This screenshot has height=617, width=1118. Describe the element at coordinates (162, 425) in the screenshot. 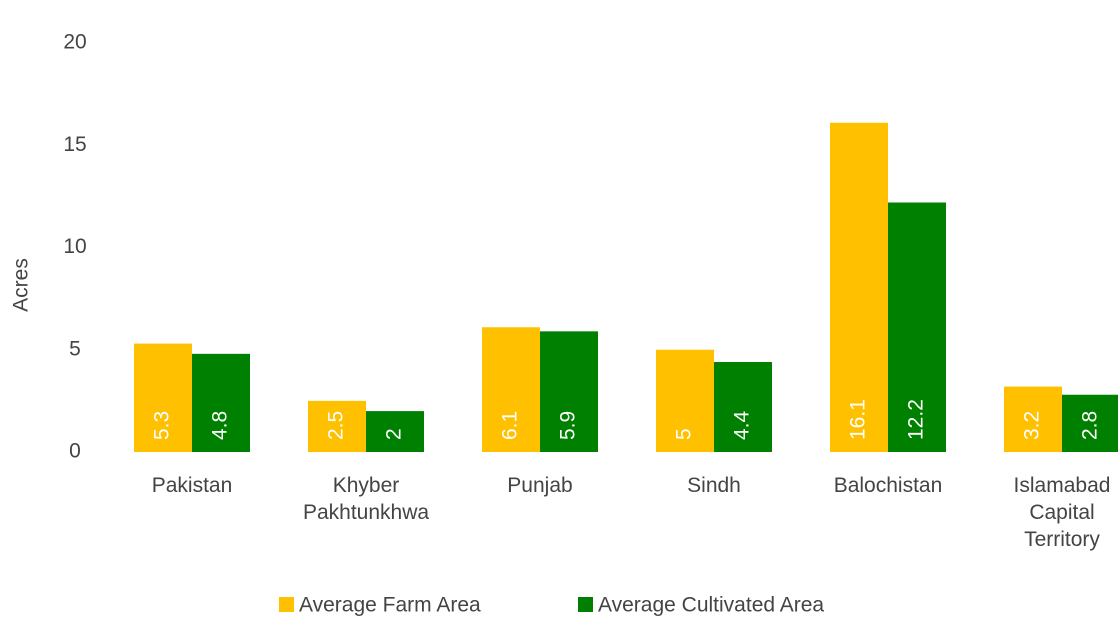

I see `value-label: 5.3` at that location.